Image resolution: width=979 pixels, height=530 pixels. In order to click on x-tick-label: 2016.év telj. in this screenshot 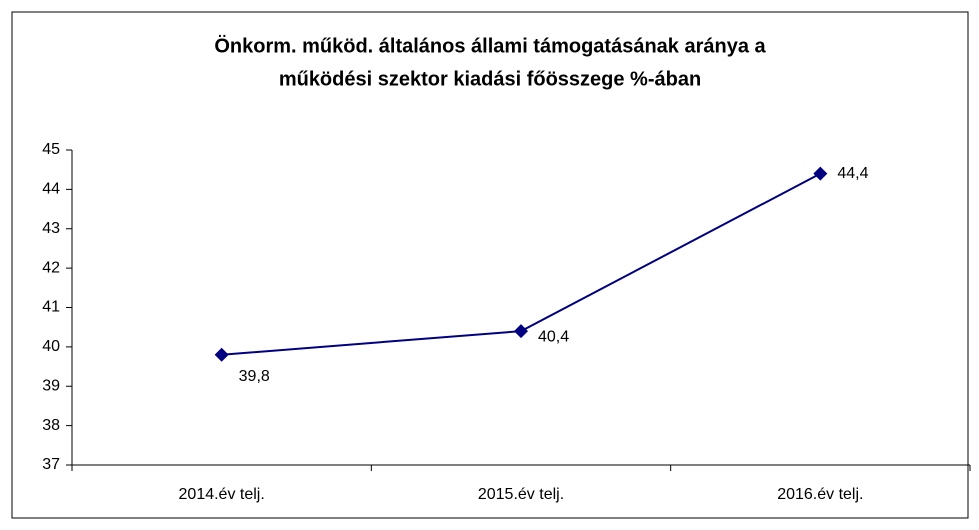, I will do `click(820, 494)`.